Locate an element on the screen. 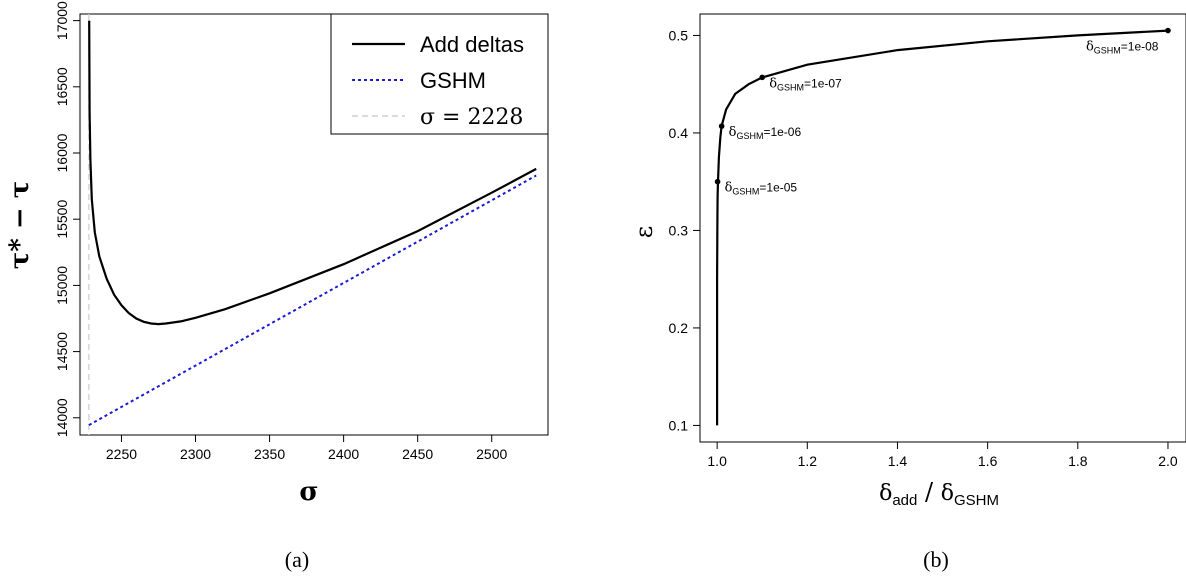 Image resolution: width=1186 pixels, height=580 pixels. annotated-point-label: δGSHM=1e-08 is located at coordinates (1122, 48).